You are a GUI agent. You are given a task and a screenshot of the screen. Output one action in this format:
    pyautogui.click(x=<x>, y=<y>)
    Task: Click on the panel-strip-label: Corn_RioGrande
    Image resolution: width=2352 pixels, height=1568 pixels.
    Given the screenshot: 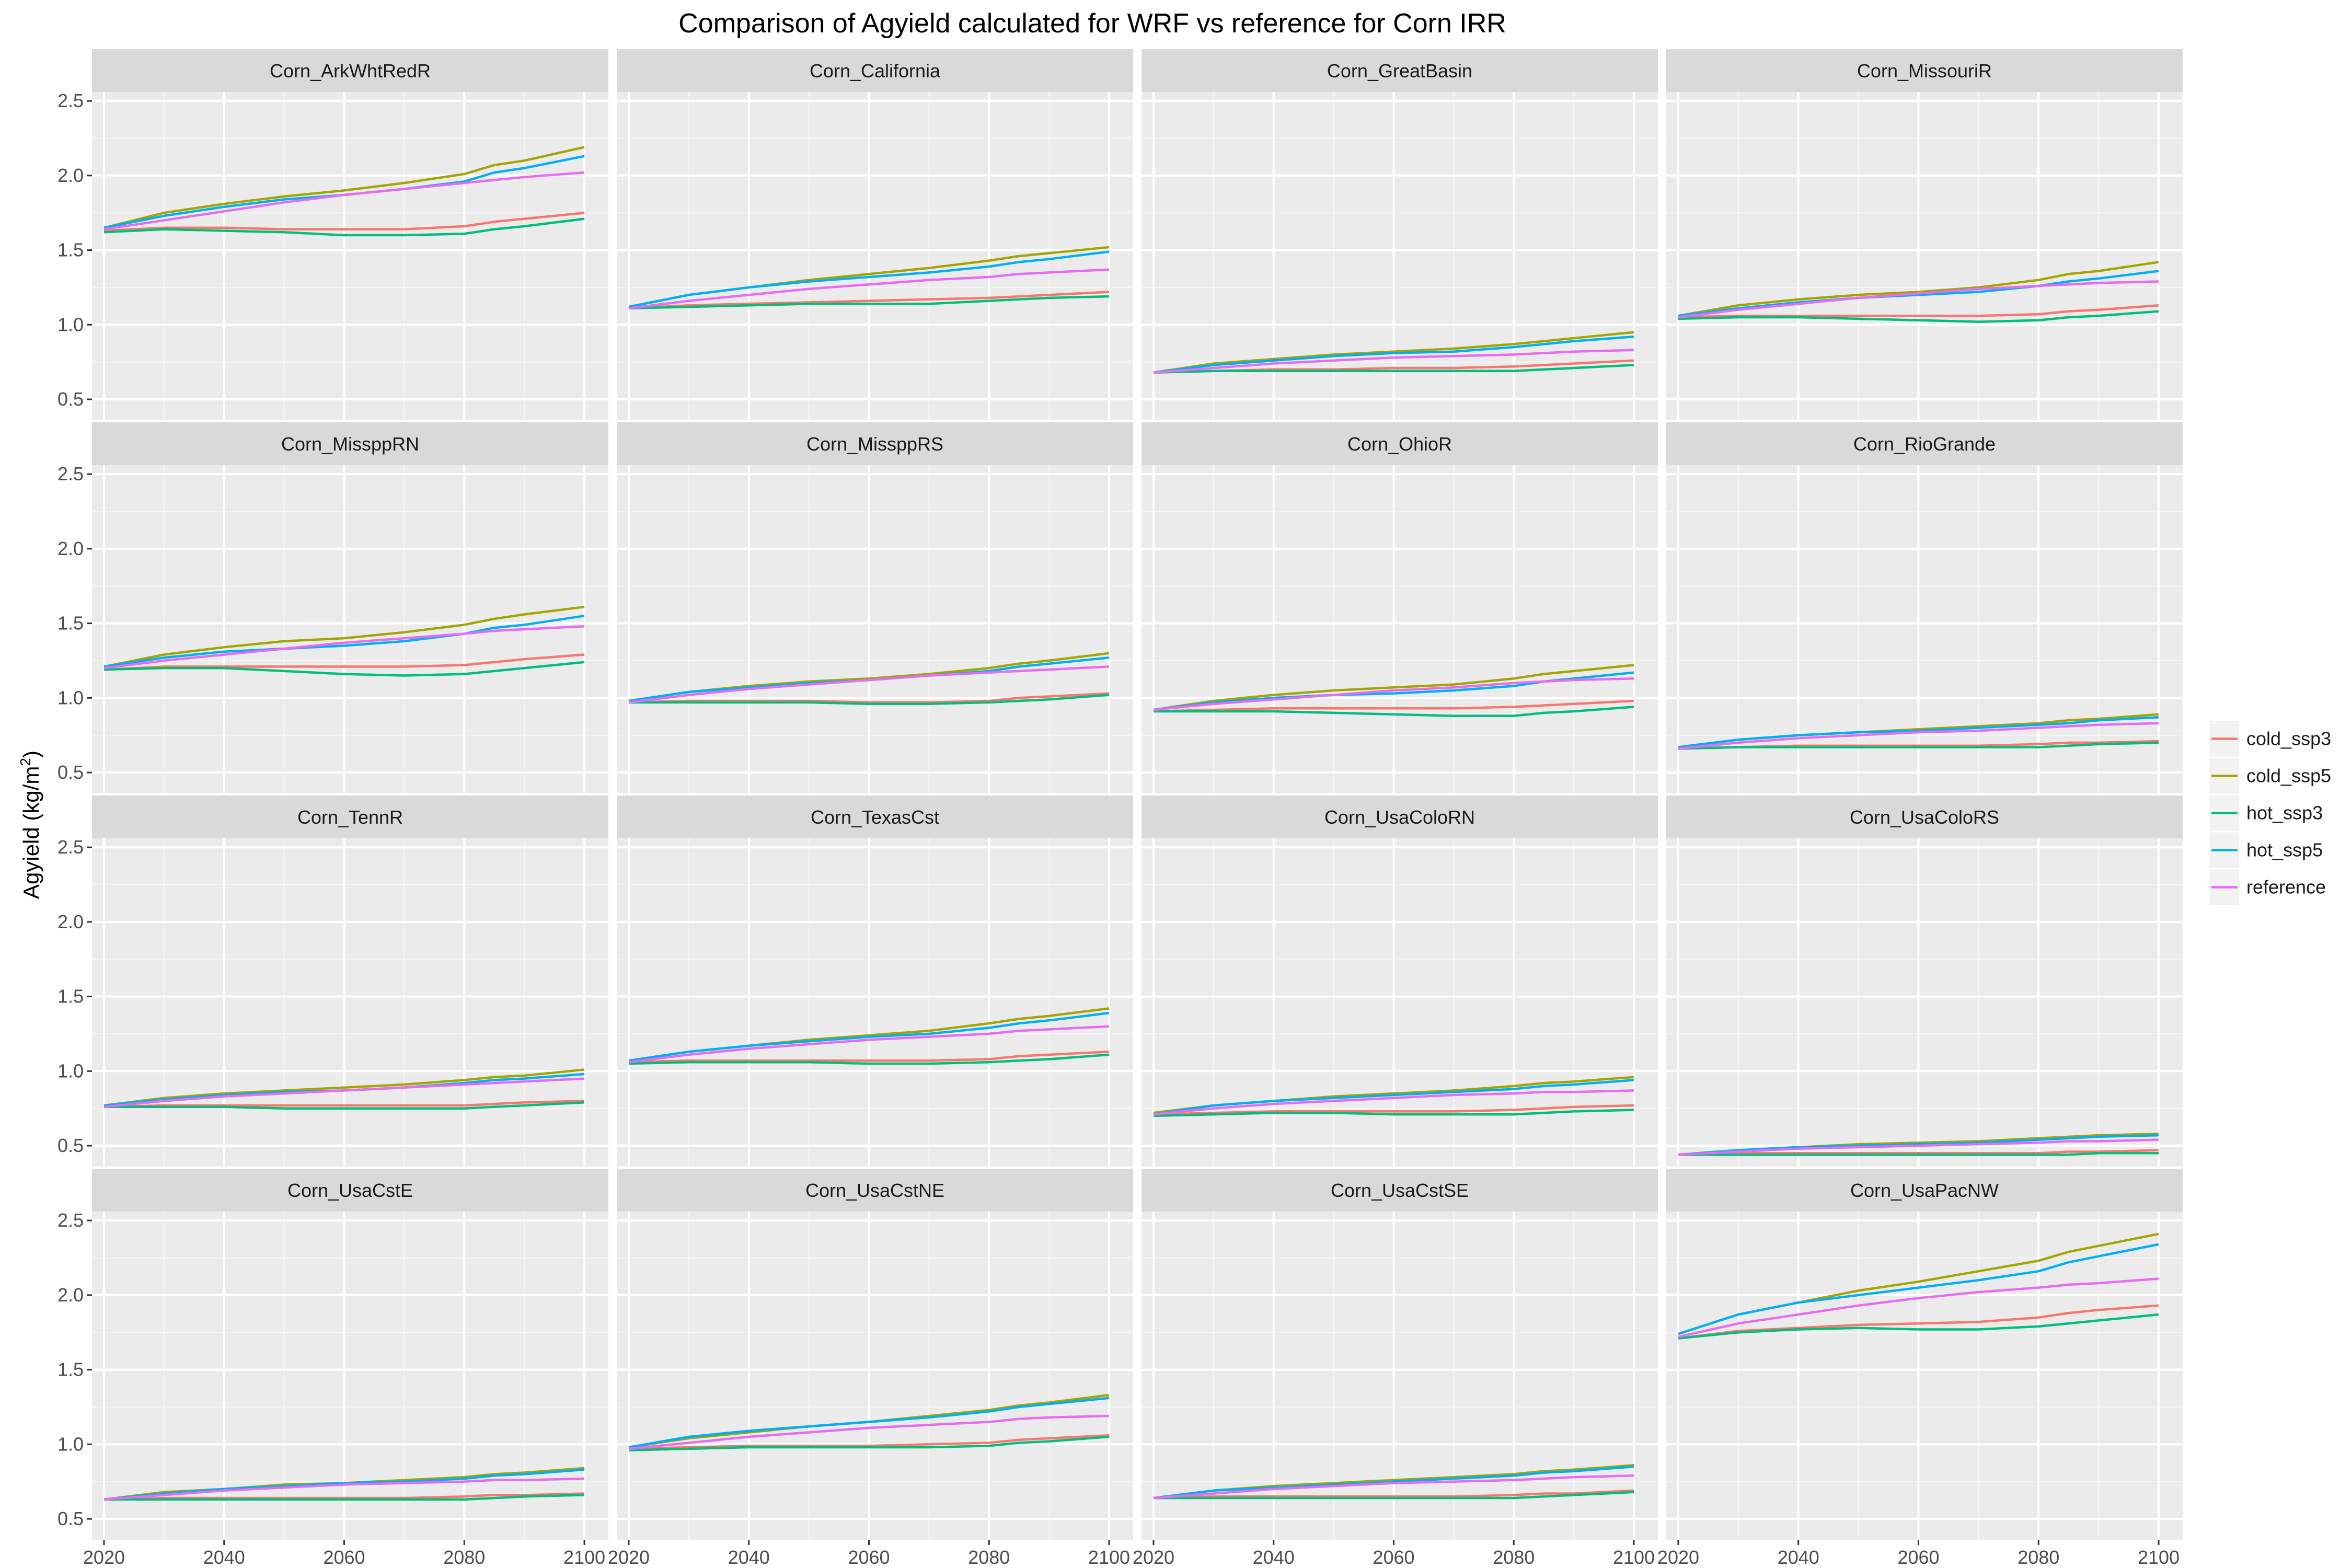 What is the action you would take?
    pyautogui.click(x=1924, y=444)
    